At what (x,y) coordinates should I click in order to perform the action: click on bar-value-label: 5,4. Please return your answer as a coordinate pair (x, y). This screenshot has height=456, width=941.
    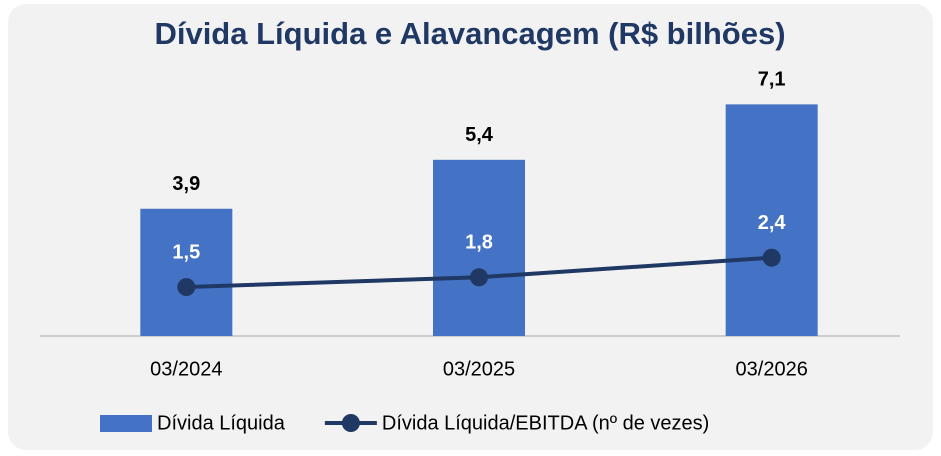
    Looking at the image, I should click on (479, 135).